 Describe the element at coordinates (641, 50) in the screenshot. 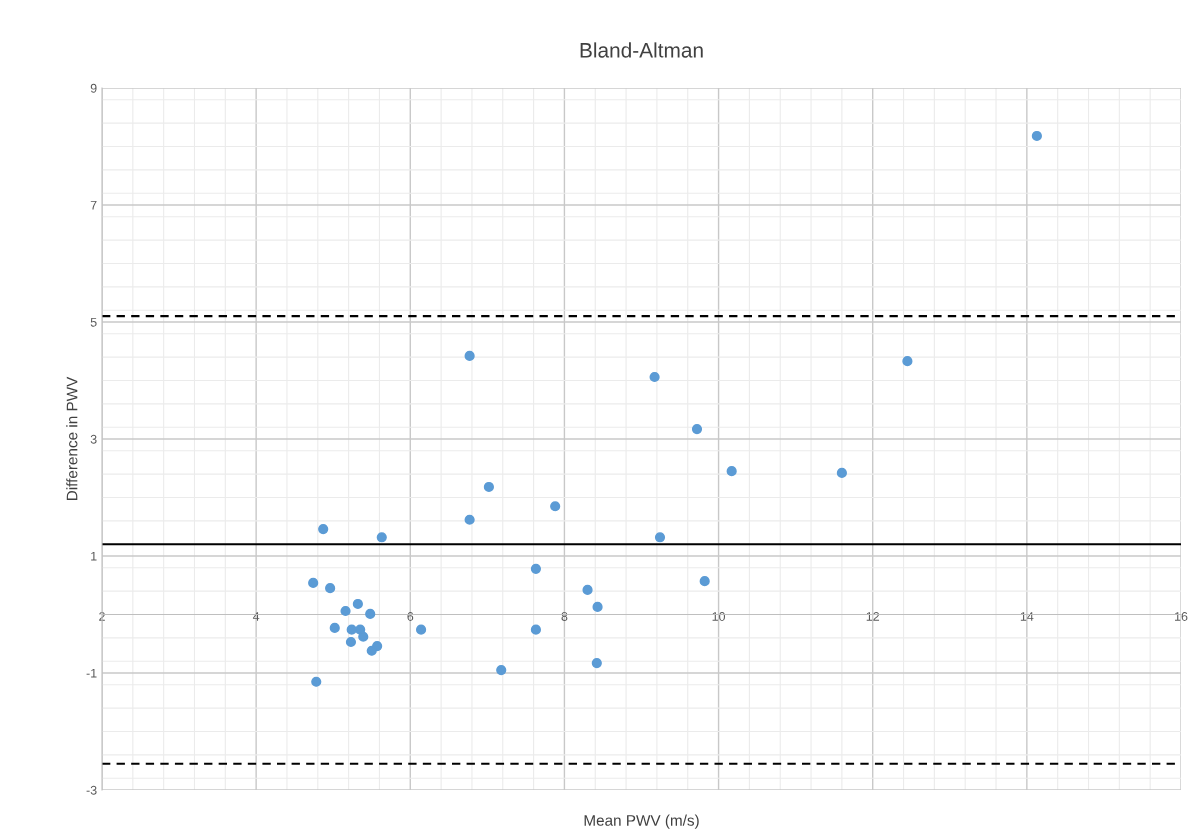

I see `chart-title: Bland-Altman` at that location.